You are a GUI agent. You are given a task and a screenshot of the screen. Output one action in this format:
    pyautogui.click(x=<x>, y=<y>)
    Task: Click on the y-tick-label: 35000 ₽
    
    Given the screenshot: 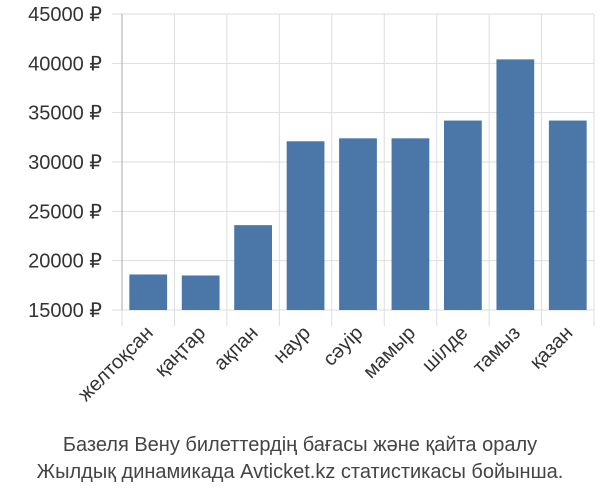 What is the action you would take?
    pyautogui.click(x=65, y=114)
    